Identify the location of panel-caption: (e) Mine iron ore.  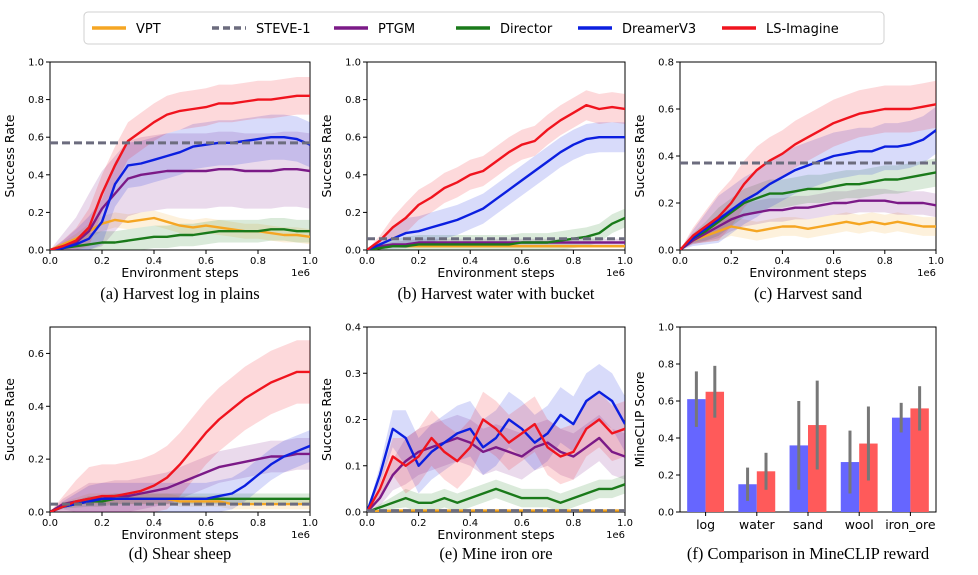
(495, 553).